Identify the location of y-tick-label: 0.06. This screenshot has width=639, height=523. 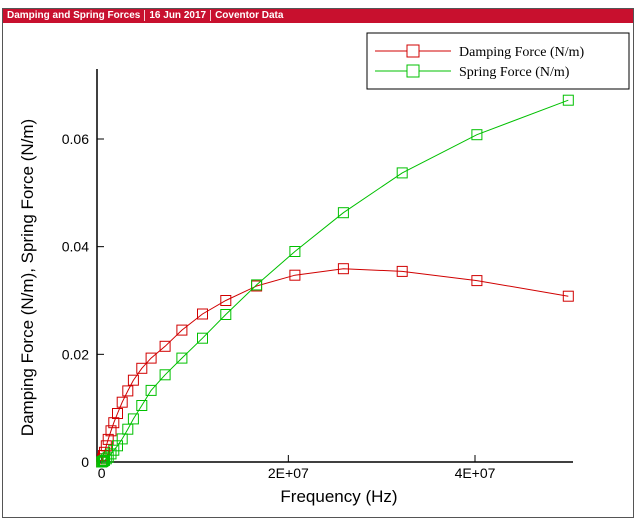
(75, 139).